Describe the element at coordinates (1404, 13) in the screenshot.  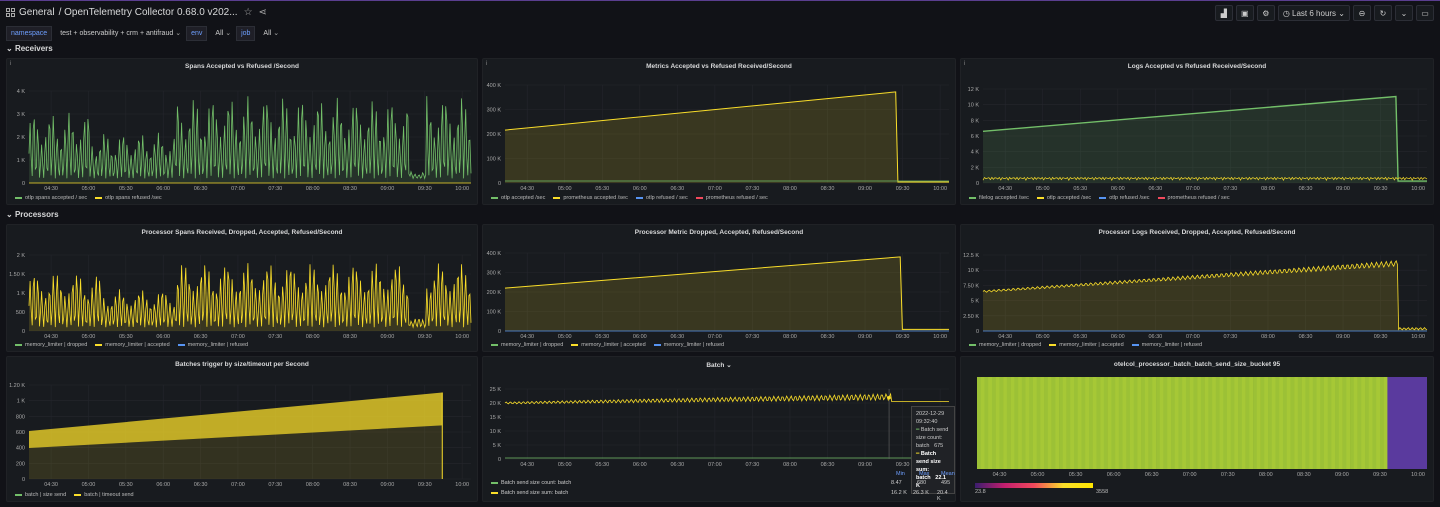
I see `refresh-interval-dropdown: ⌄` at that location.